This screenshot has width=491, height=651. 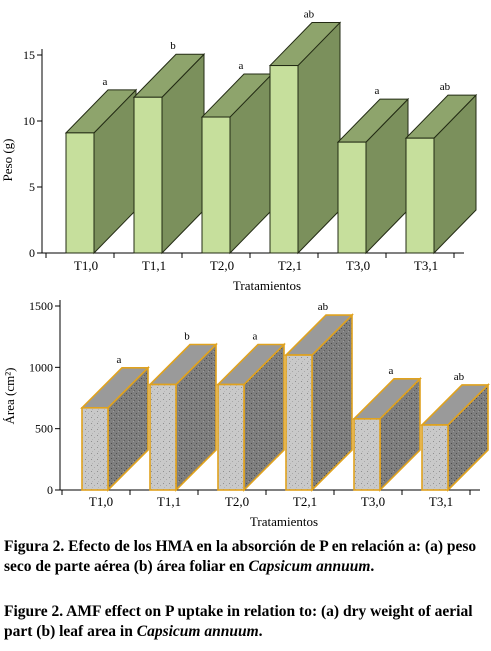 I want to click on caption-es-end: ., so click(x=372, y=566).